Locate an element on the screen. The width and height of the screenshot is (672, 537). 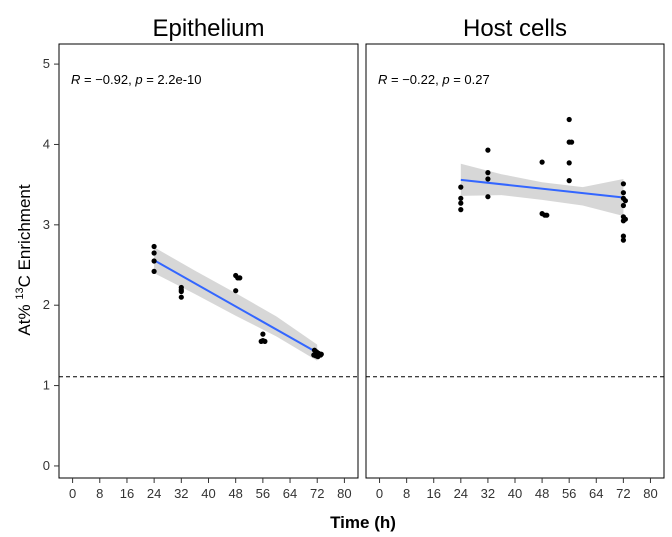
y-tick-label: 5 is located at coordinates (46, 63).